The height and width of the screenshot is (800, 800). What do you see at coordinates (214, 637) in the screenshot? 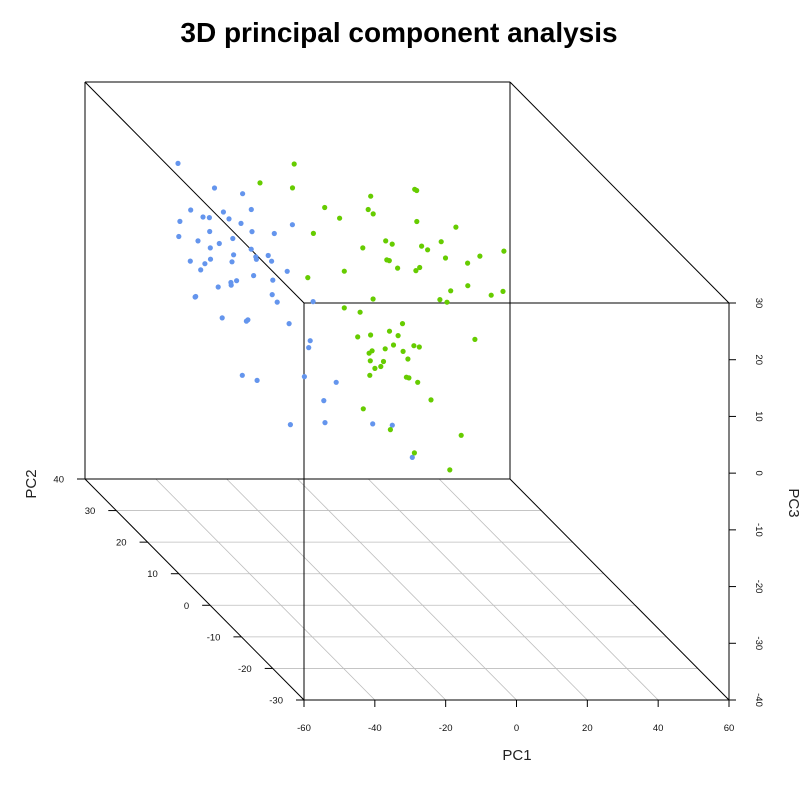
I see `y-tick-label: -10` at bounding box center [214, 637].